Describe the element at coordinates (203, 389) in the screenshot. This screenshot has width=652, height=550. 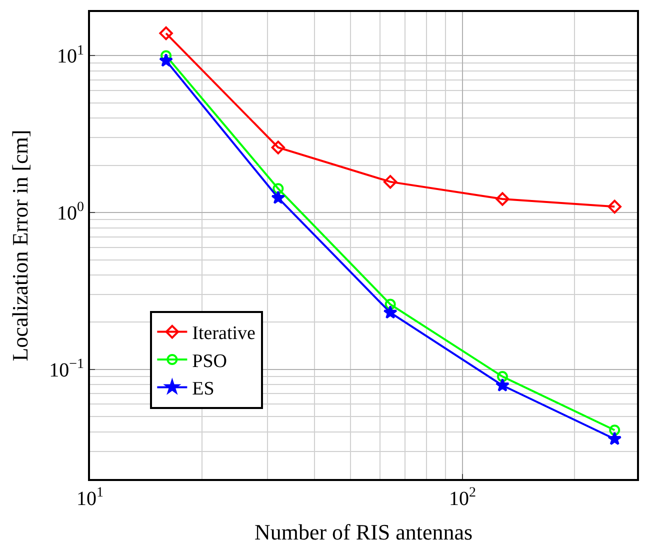
I see `legend-label: ES` at that location.